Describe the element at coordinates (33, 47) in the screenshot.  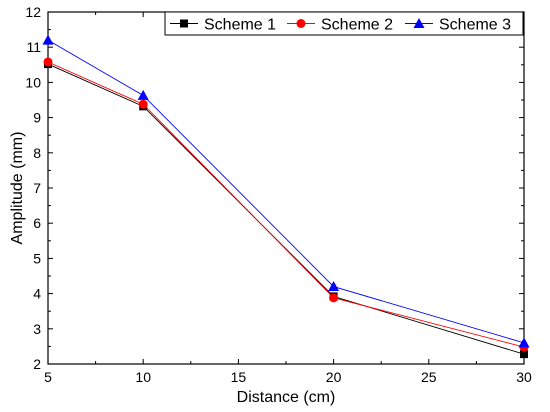
I see `y-tick-label: 11` at that location.